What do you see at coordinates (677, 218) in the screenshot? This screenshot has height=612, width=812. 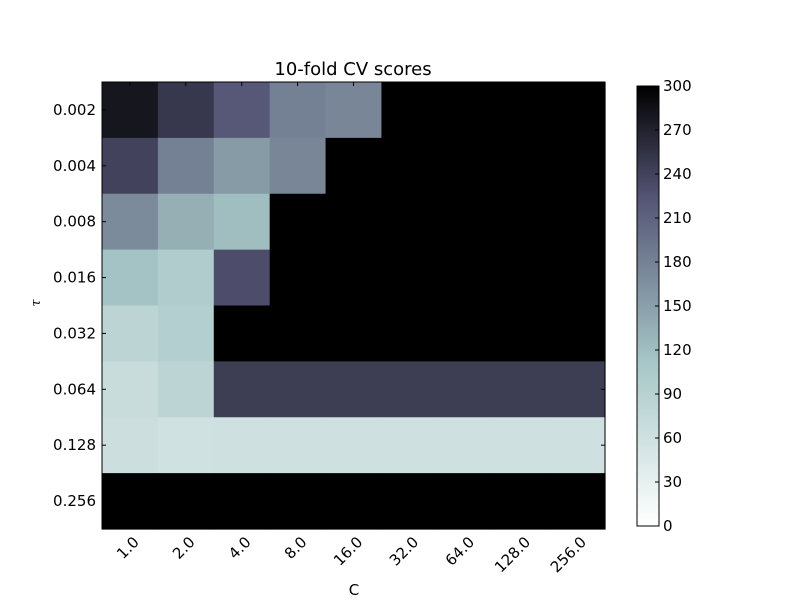 I see `colorbar-tick-label: 210` at bounding box center [677, 218].